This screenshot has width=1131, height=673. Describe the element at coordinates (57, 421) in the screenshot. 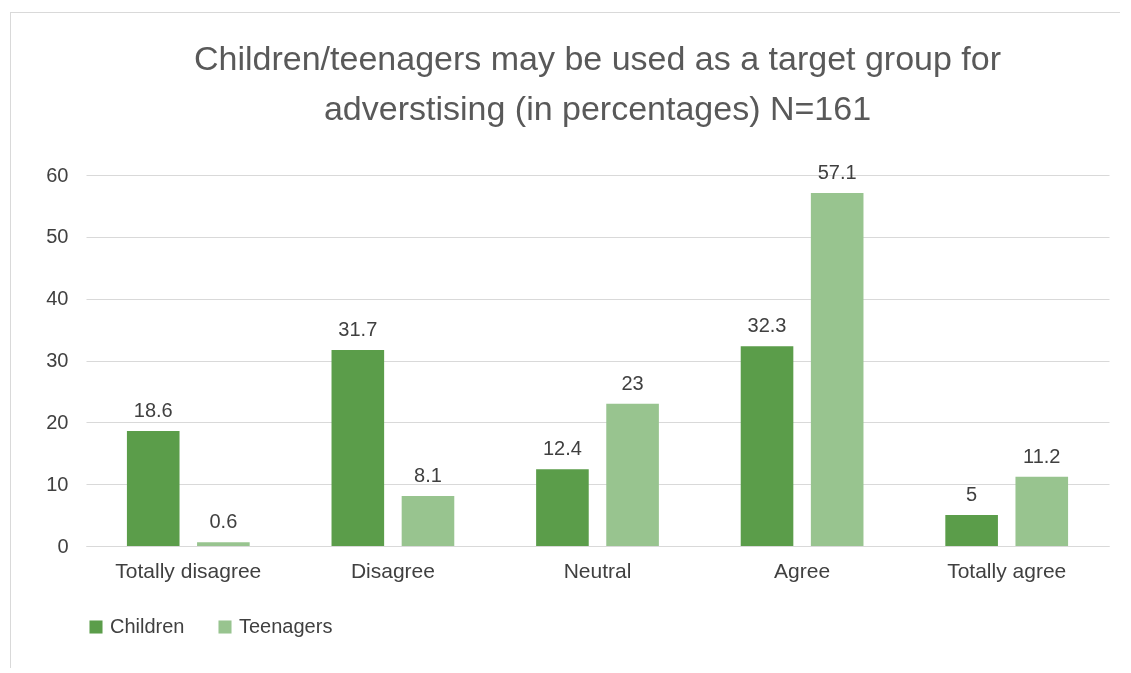

I see `y-tick-label: 20` at that location.